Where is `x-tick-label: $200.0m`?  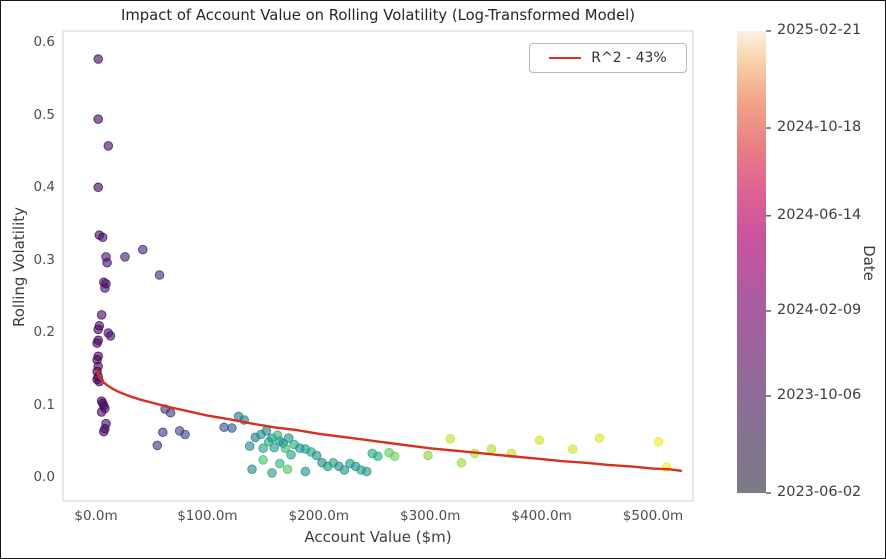
x-tick-label: $200.0m is located at coordinates (318, 516).